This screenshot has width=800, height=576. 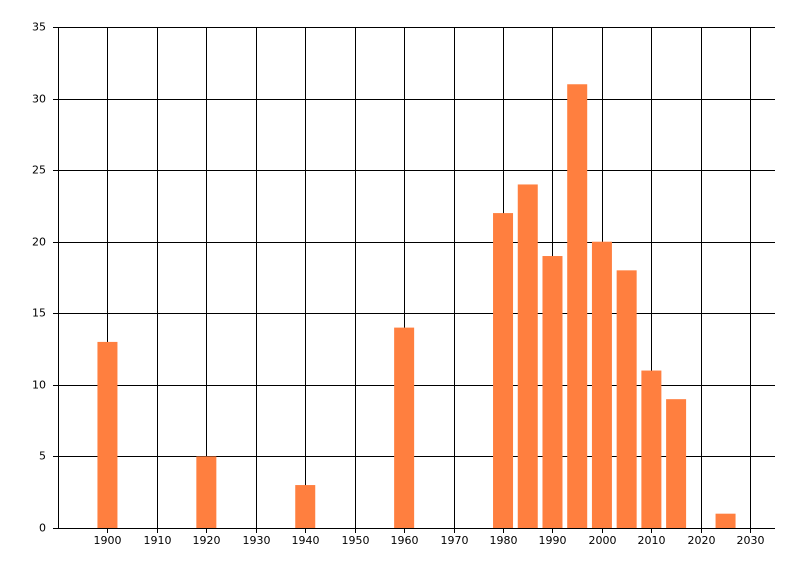 What do you see at coordinates (39, 99) in the screenshot?
I see `y-tick-label: 30` at bounding box center [39, 99].